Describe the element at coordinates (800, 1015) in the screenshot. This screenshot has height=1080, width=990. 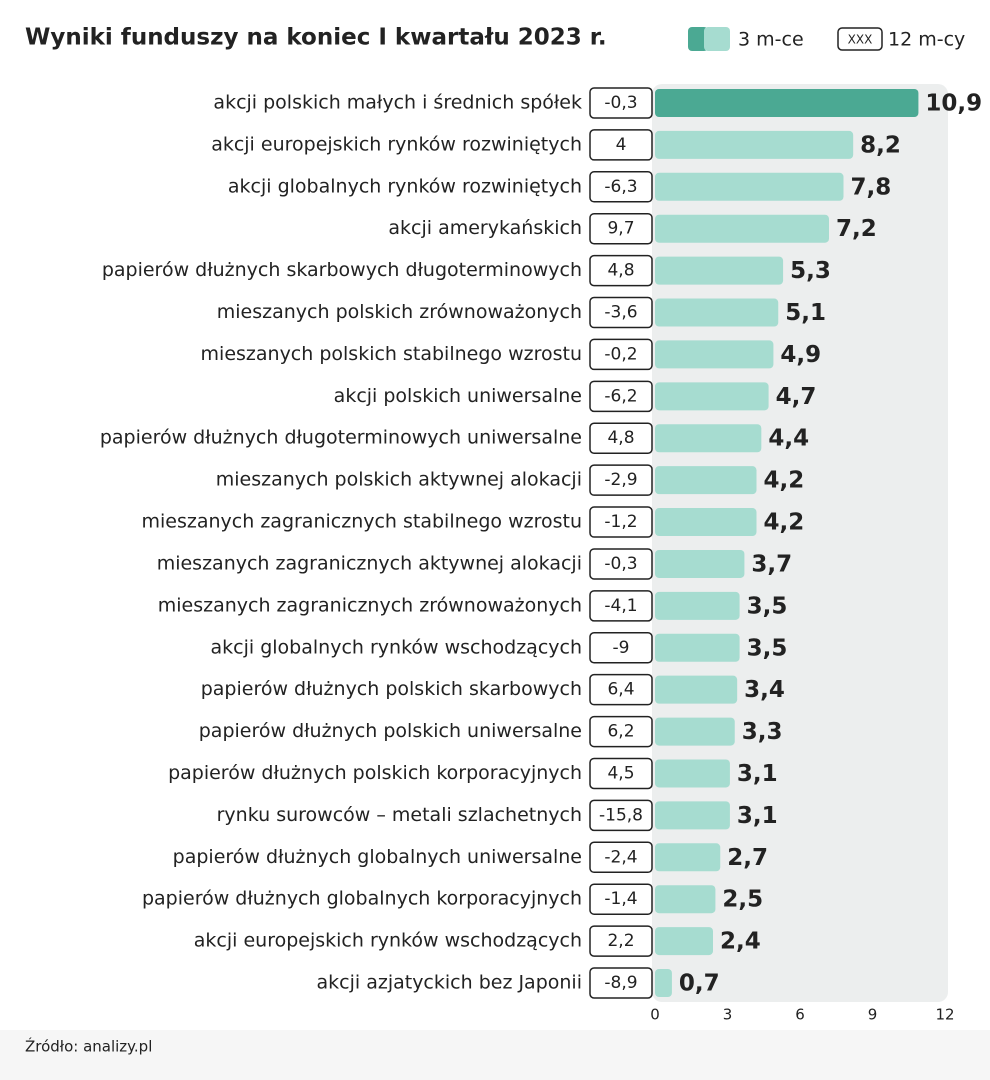
I see `x-tick-label: 6` at that location.